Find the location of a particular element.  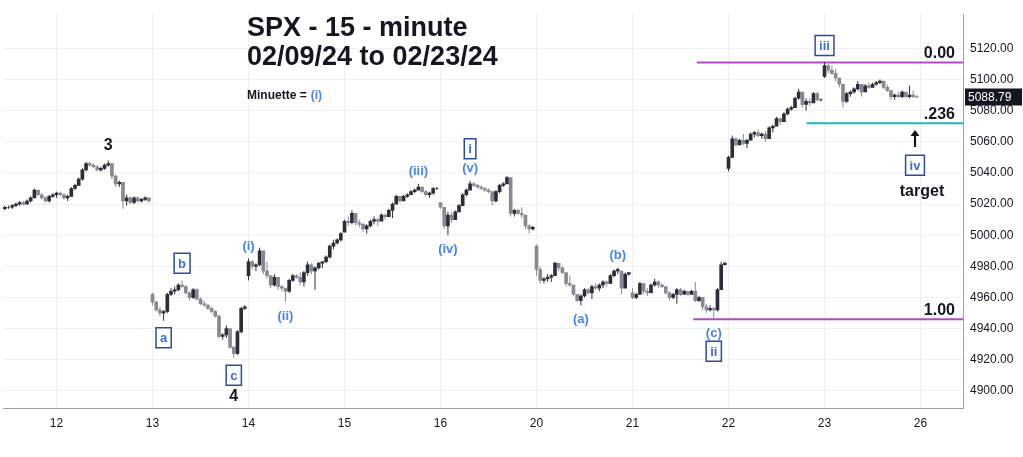

x-tick-label: 26 is located at coordinates (920, 422).